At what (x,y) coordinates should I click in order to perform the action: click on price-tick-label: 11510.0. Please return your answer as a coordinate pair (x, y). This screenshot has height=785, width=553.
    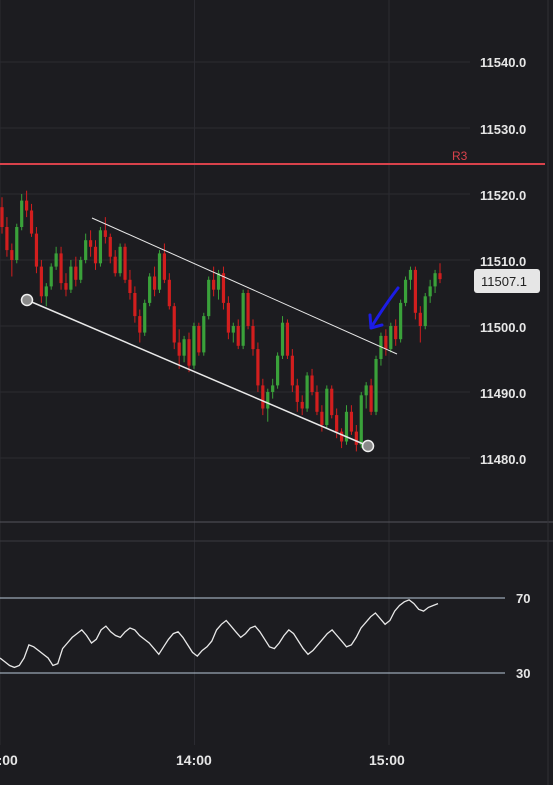
    Looking at the image, I should click on (503, 261).